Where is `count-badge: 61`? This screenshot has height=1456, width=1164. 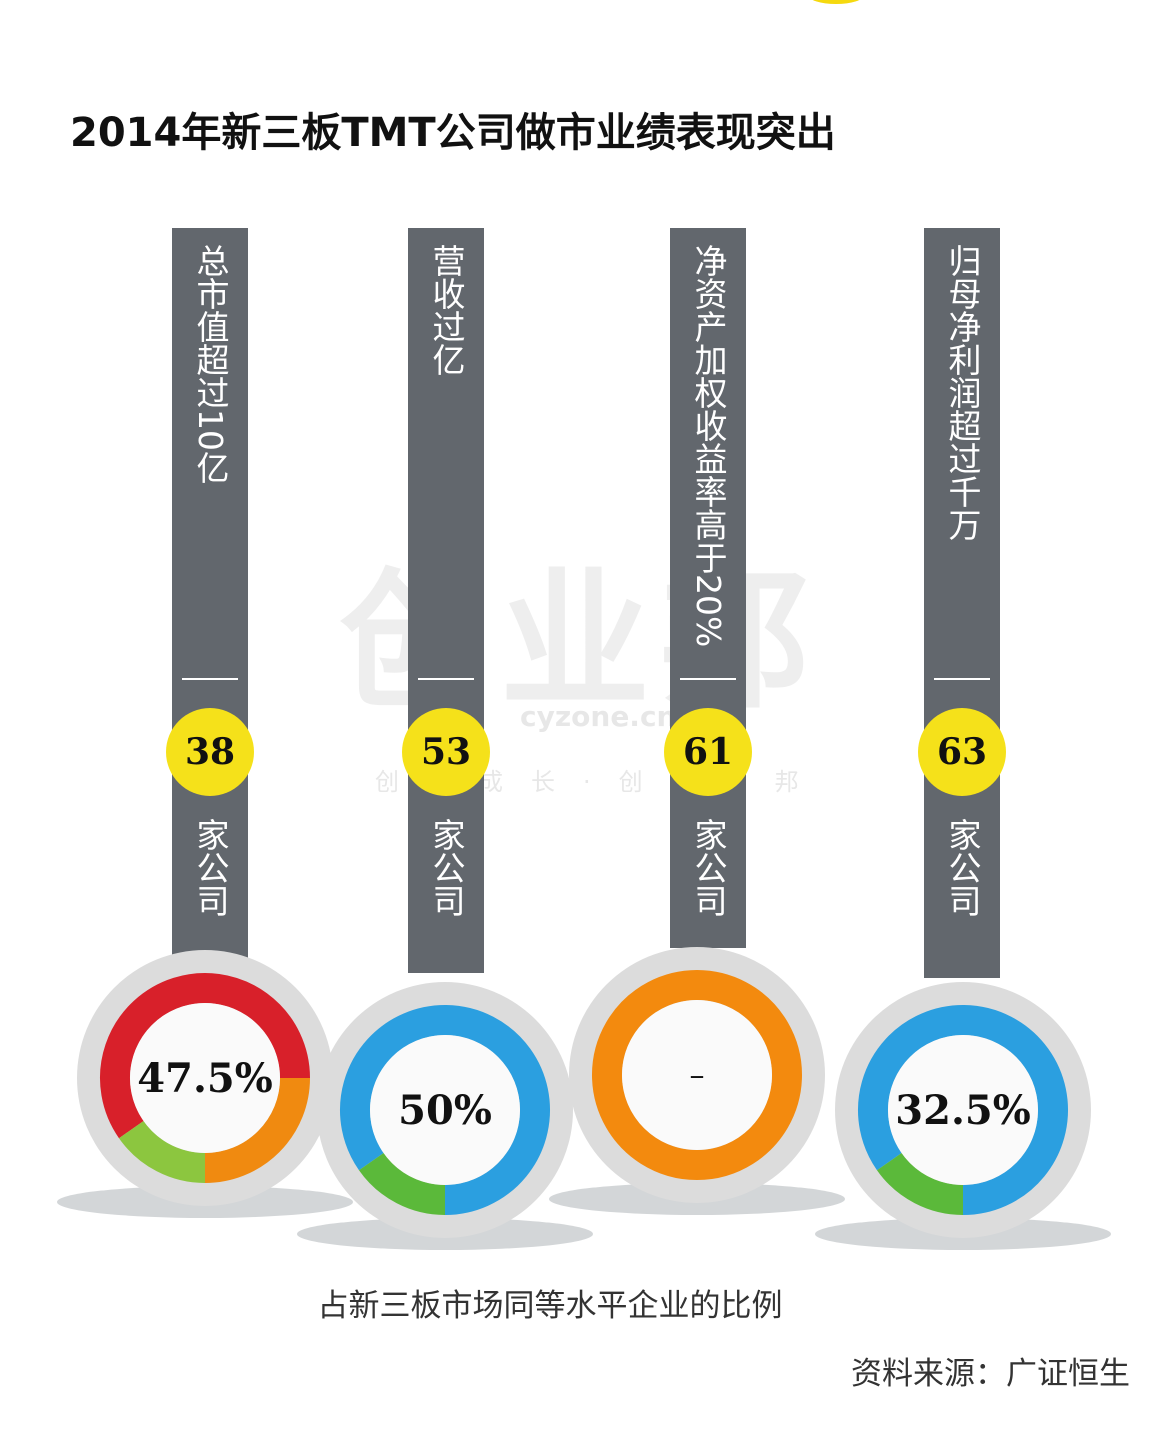
count-badge: 61 is located at coordinates (708, 752).